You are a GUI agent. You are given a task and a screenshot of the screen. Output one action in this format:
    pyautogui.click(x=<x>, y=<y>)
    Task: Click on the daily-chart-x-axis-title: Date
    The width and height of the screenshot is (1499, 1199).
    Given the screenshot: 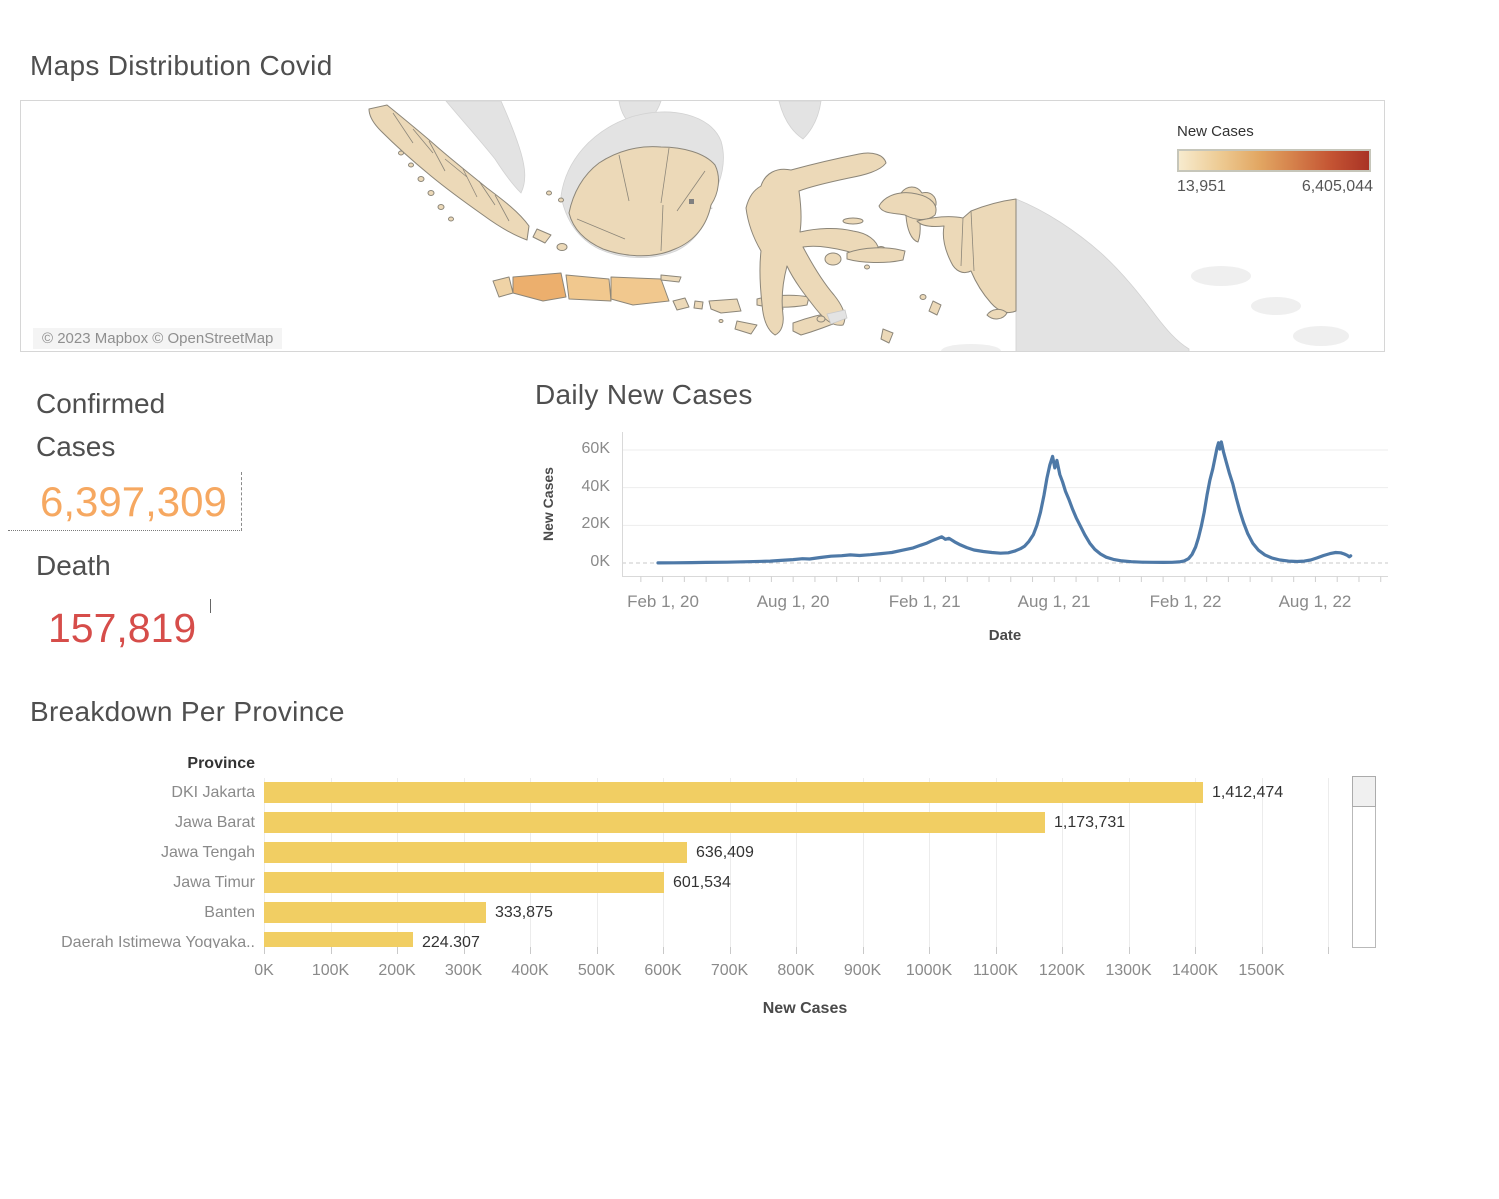 What is the action you would take?
    pyautogui.click(x=1005, y=635)
    